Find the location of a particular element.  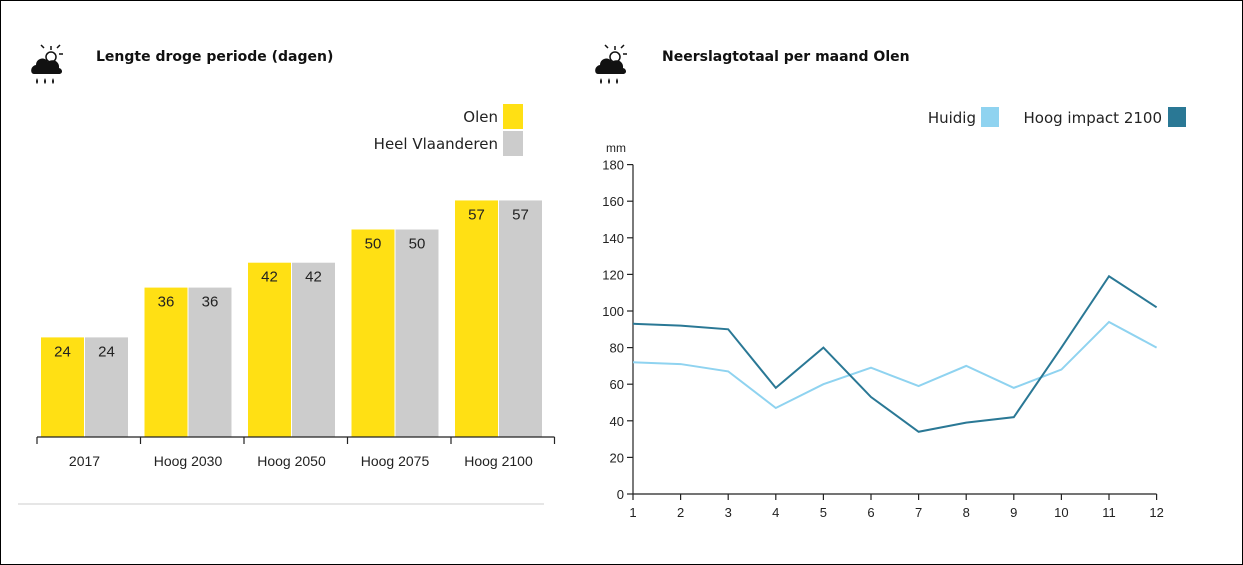

legend-swatch-vlaanderen is located at coordinates (513, 143).